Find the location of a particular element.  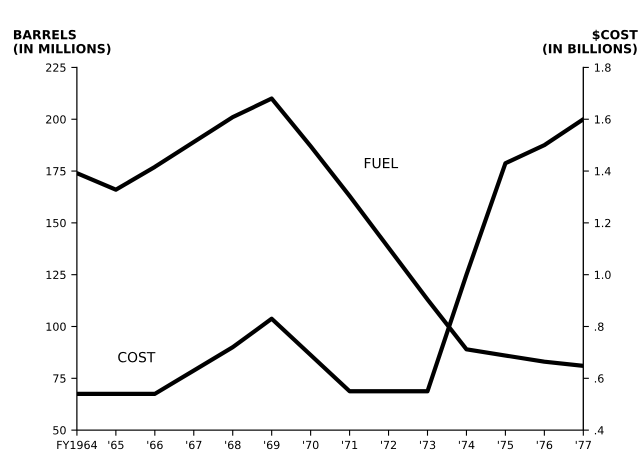

y-tick-label: 75 is located at coordinates (59, 378).